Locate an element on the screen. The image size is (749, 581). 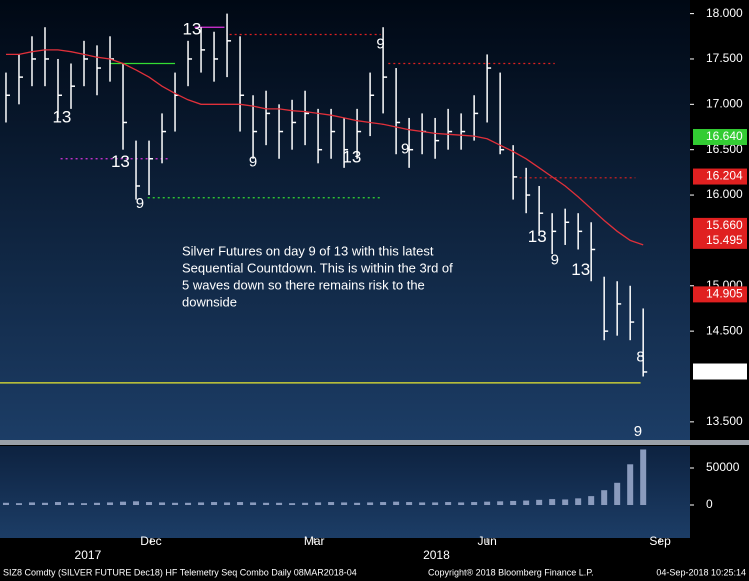
y-tick-label: 16.500 is located at coordinates (724, 149).